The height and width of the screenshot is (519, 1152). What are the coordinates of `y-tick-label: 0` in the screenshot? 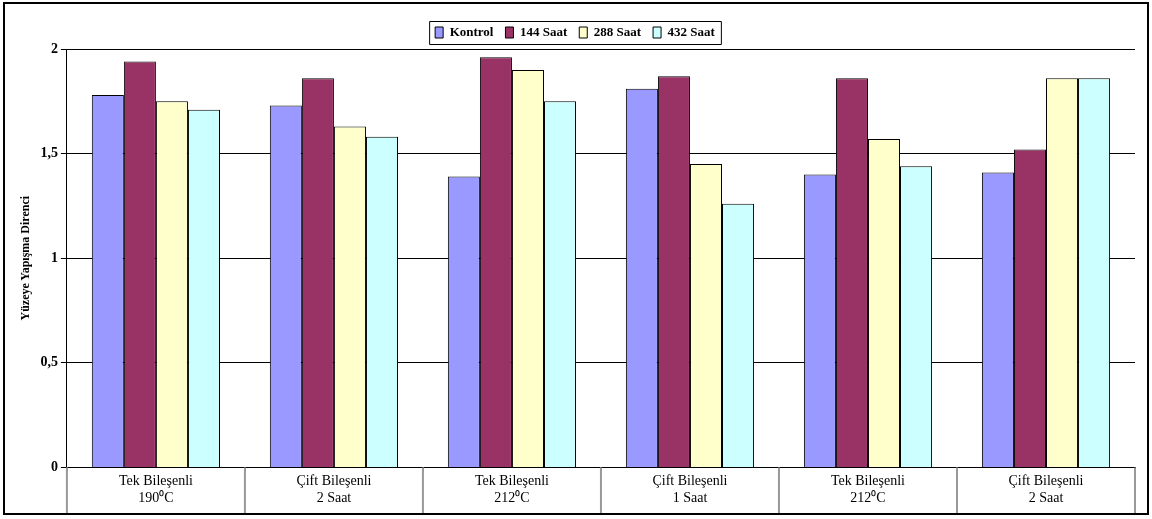 It's located at (54, 467).